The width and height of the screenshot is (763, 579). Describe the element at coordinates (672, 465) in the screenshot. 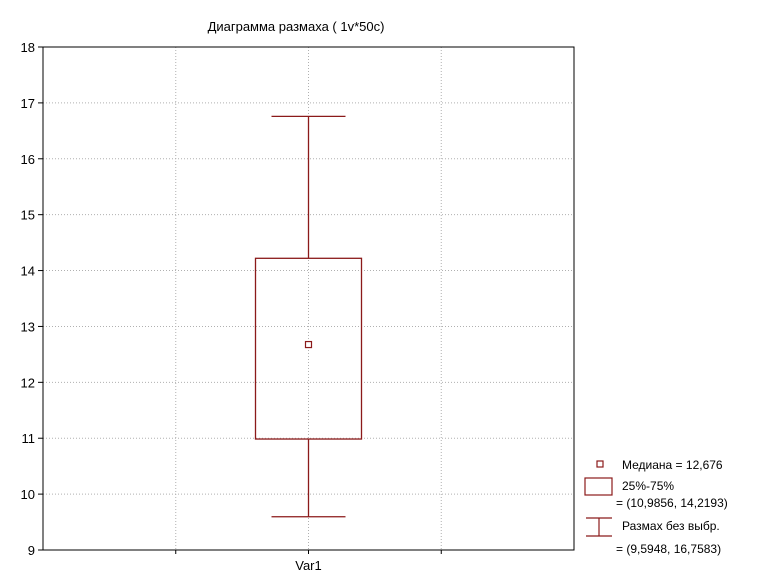

I see `legend-median-label: Медиана = 12,676` at that location.